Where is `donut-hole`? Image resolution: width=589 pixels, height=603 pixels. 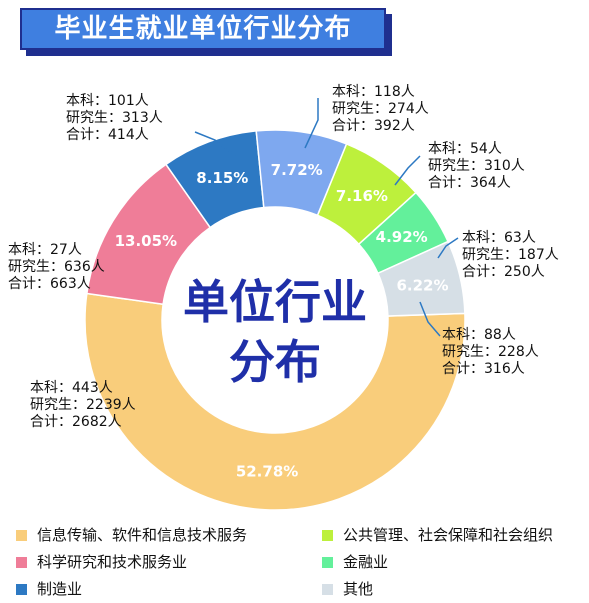
donut-hole is located at coordinates (275, 320).